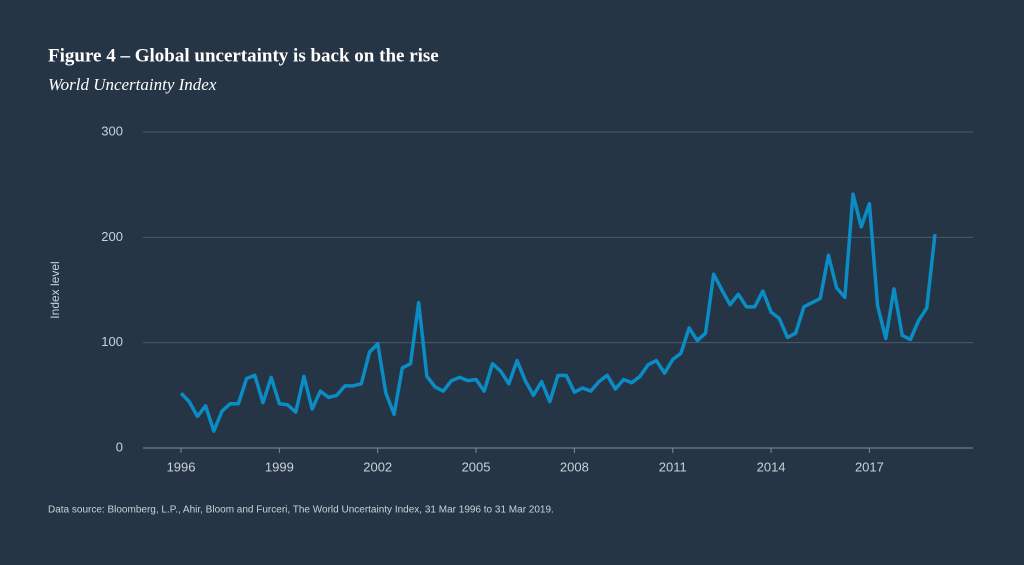  What do you see at coordinates (119, 446) in the screenshot?
I see `y-tick-label: 0` at bounding box center [119, 446].